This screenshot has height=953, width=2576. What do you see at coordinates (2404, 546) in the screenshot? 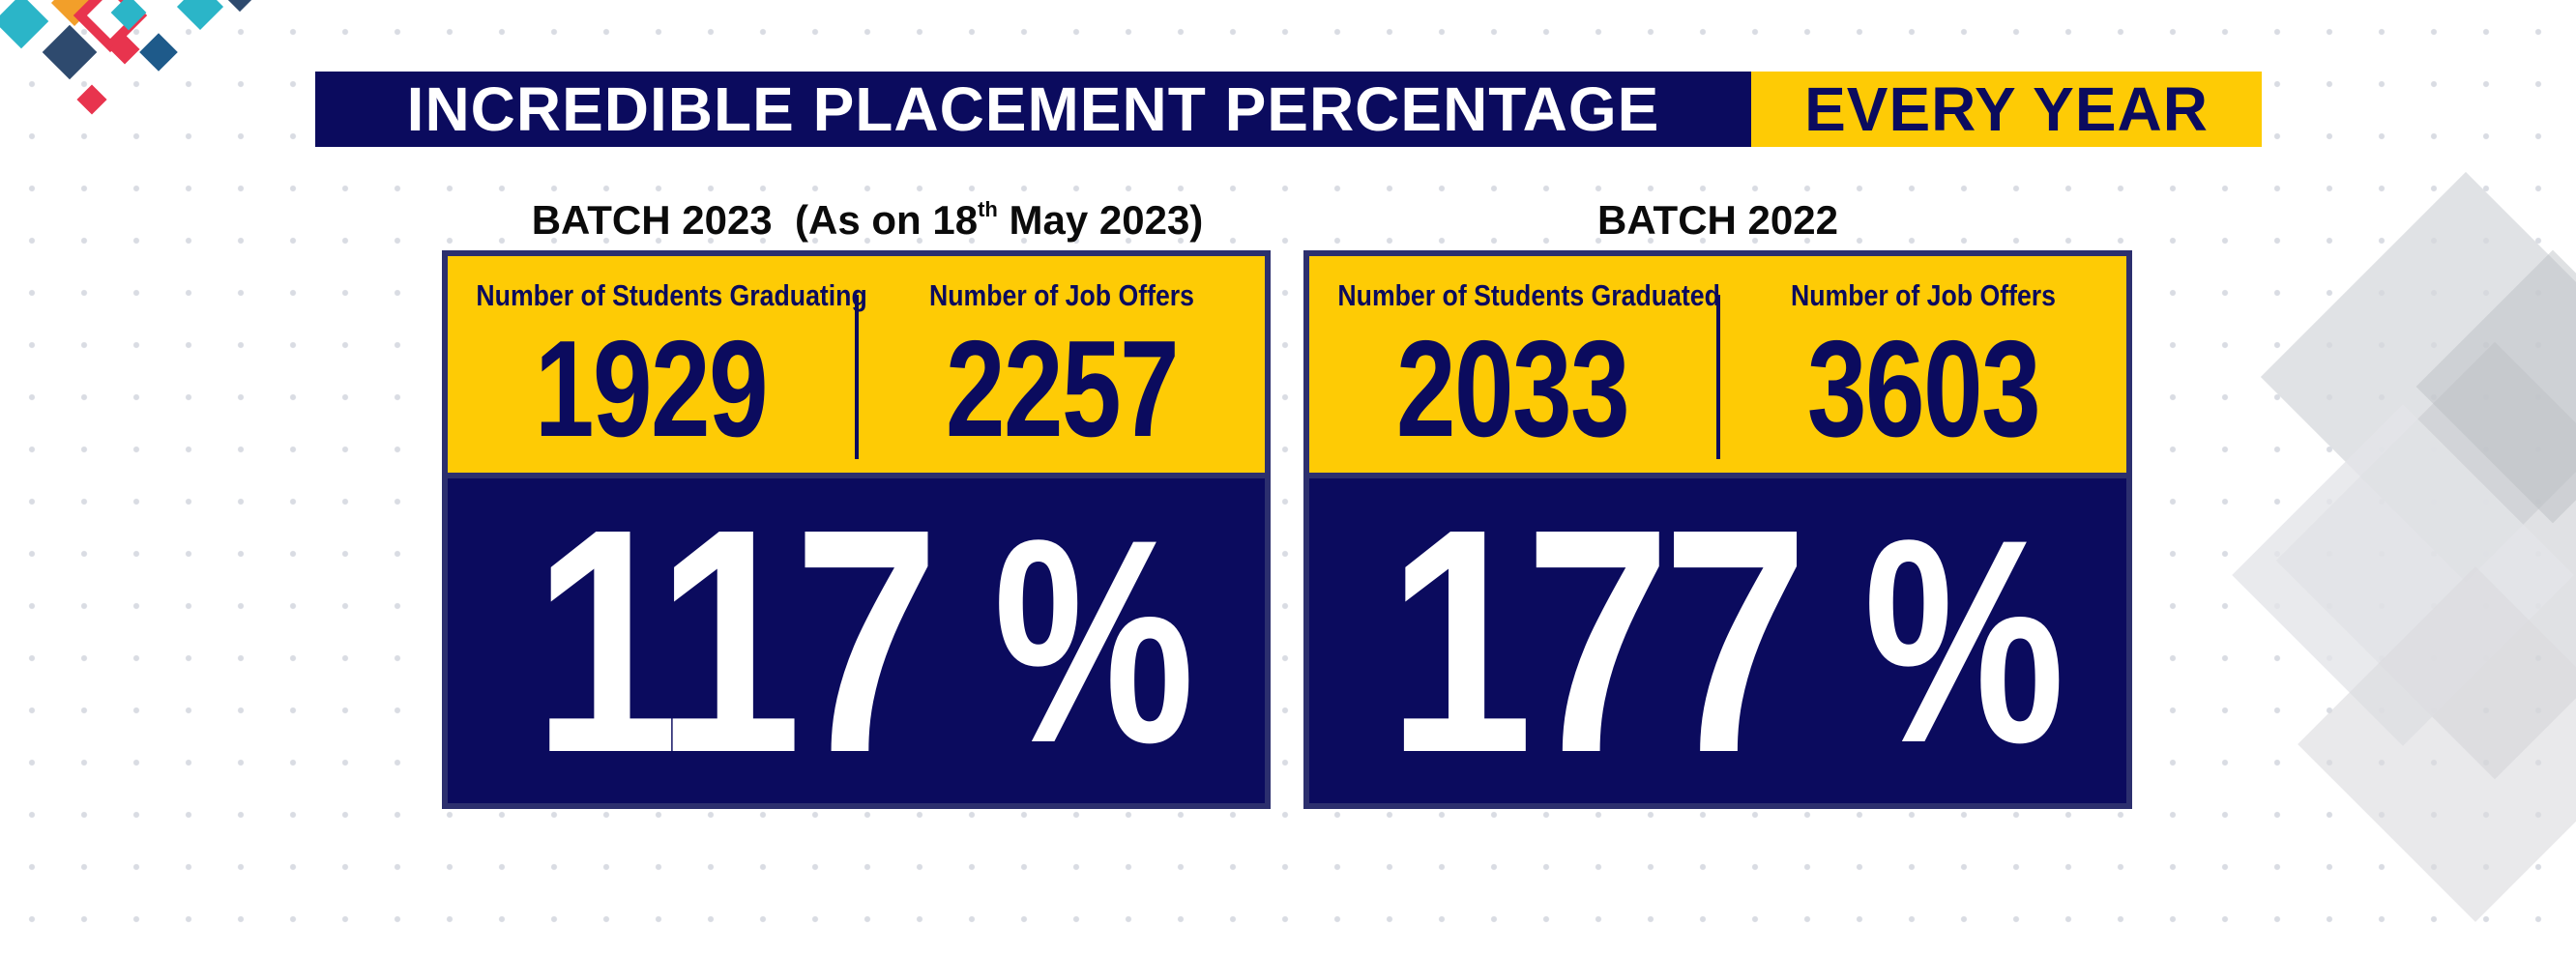
I see `right-decoration` at bounding box center [2404, 546].